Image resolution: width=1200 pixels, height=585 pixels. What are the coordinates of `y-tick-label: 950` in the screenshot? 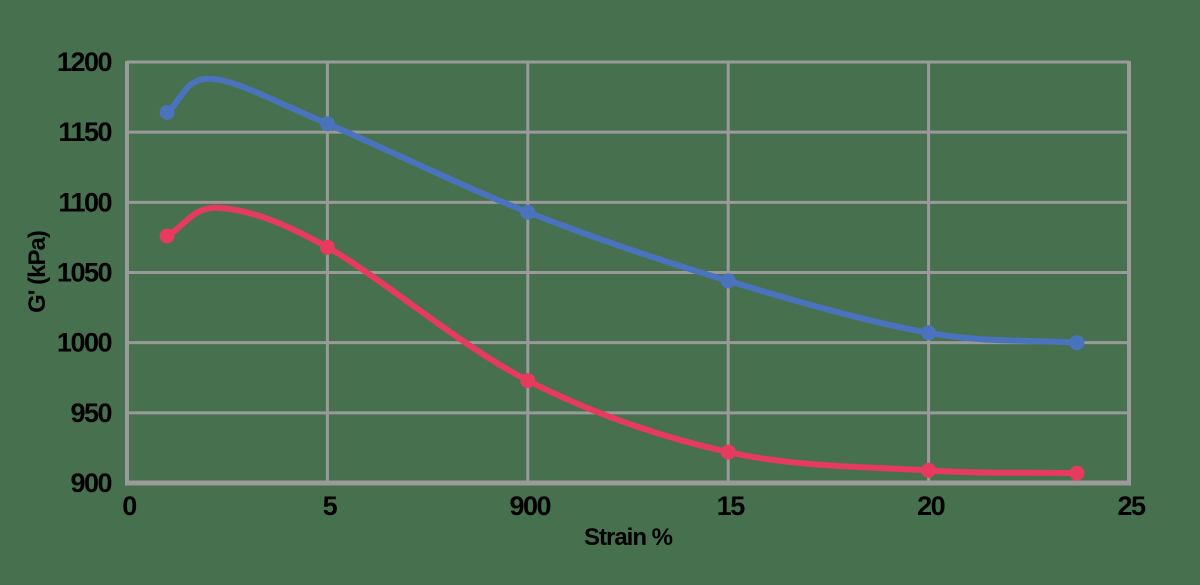 It's located at (90, 413).